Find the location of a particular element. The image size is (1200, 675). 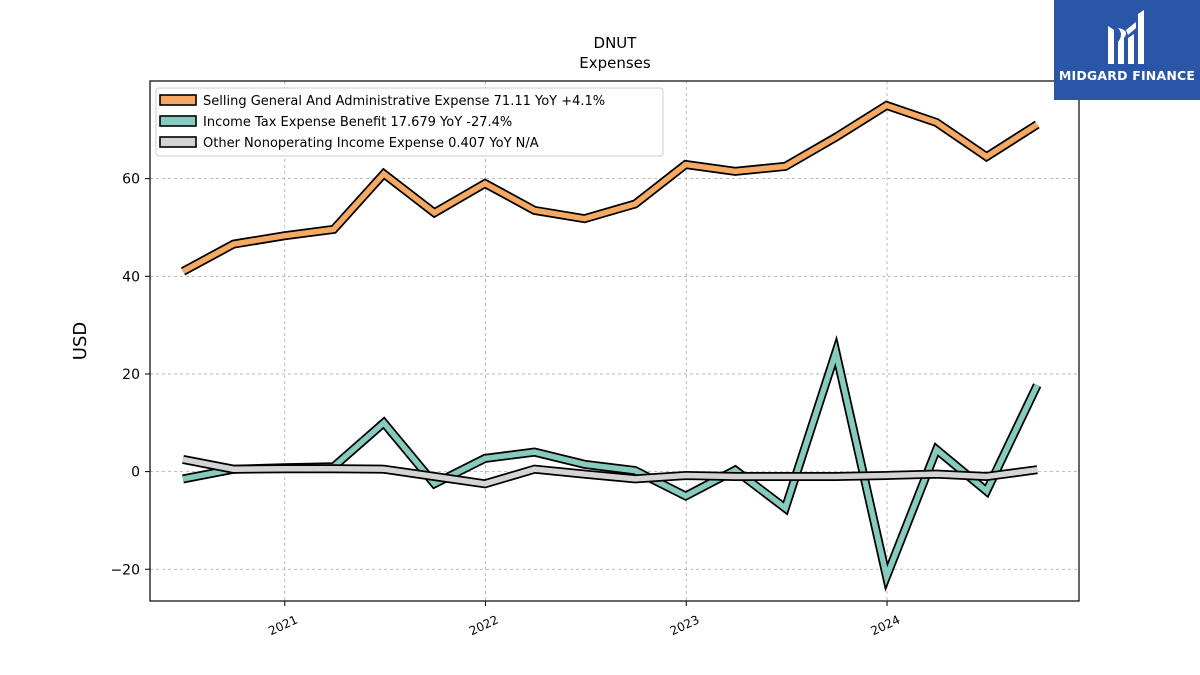

x-tick-label: 2021 is located at coordinates (283, 626).